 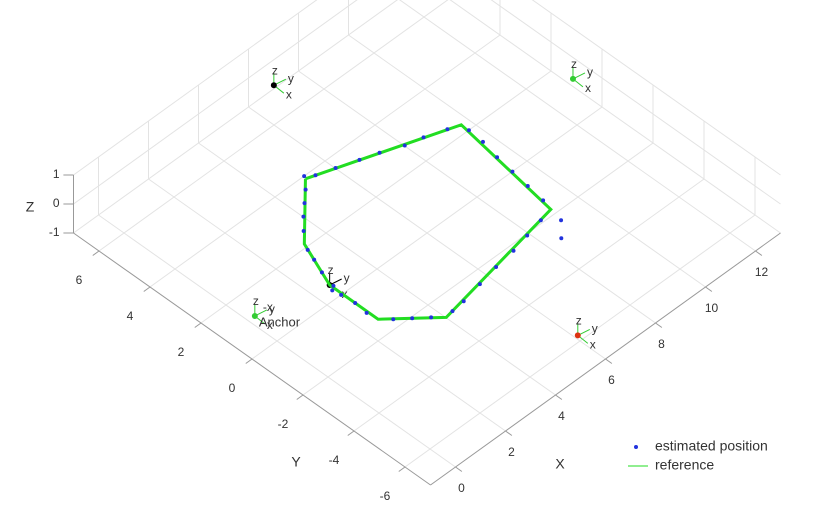 I want to click on legend-label: estimated position, so click(x=711, y=446).